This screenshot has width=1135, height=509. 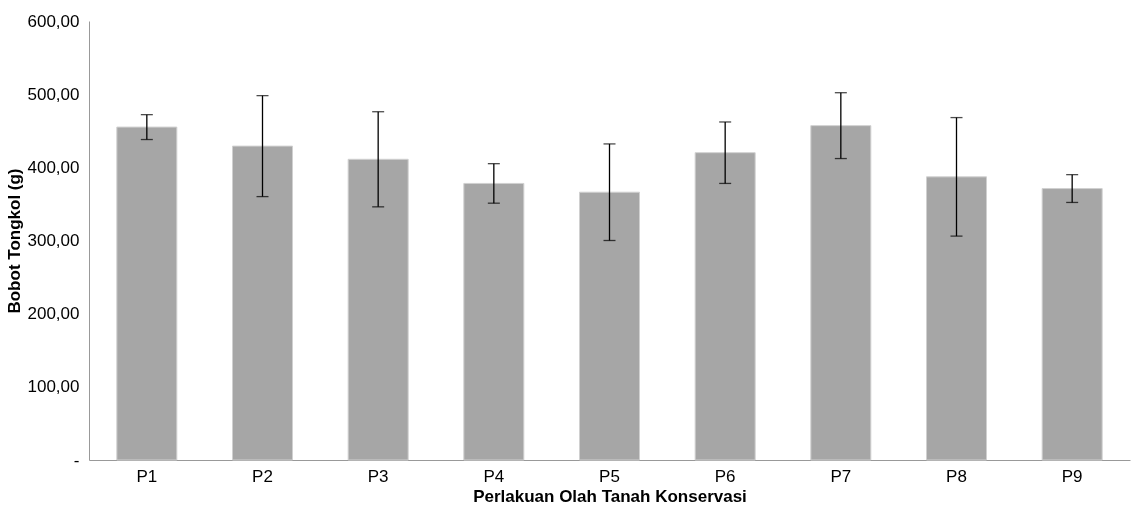 What do you see at coordinates (1072, 476) in the screenshot?
I see `x-tick-label: P9` at bounding box center [1072, 476].